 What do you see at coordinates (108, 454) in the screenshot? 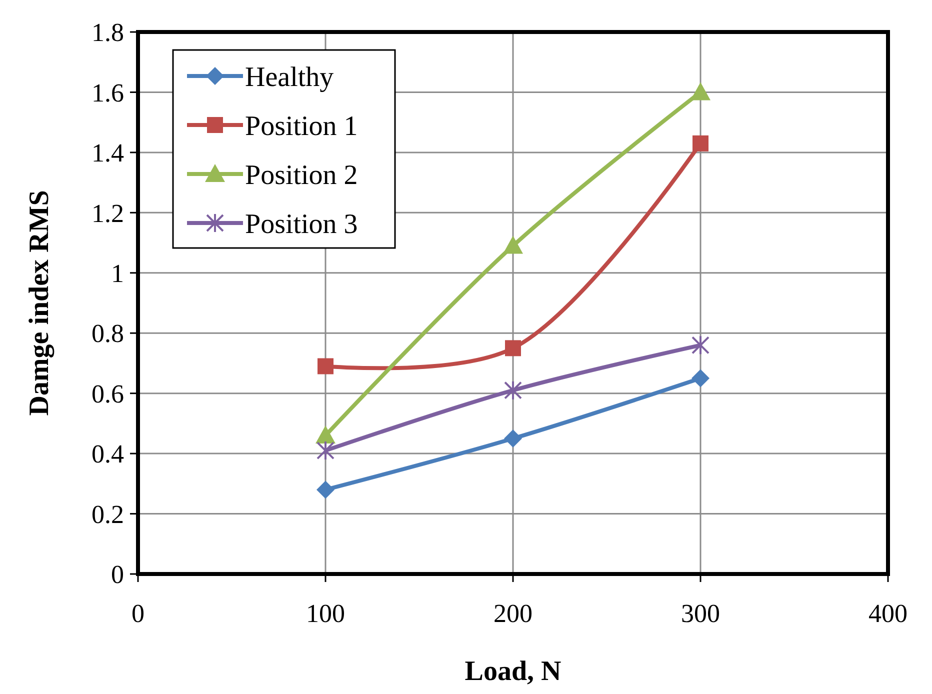
I see `y-tick-label: 0.4` at bounding box center [108, 454].